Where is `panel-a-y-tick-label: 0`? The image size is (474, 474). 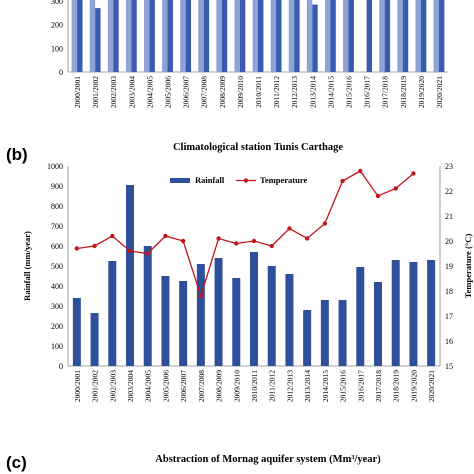
panel-a-y-tick-label: 0 is located at coordinates (61, 72).